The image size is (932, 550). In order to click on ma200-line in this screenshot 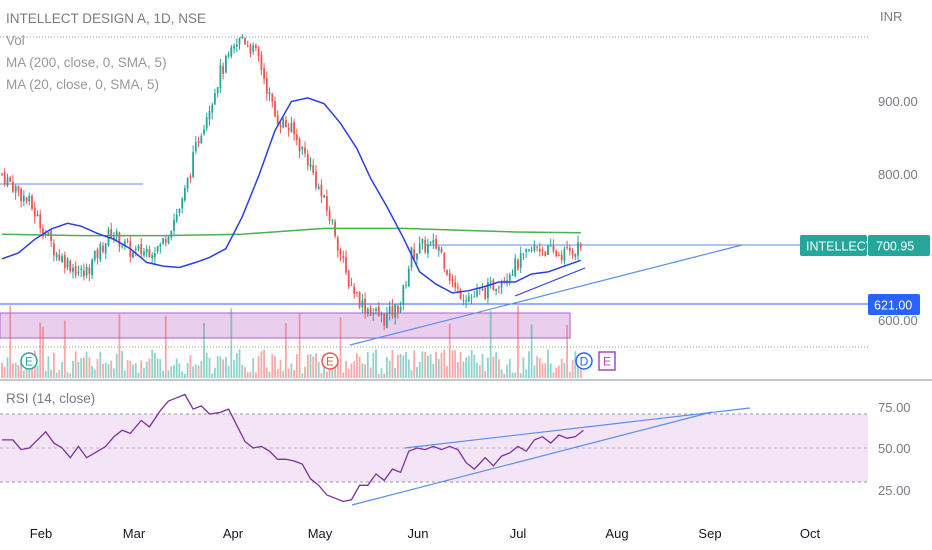, I will do `click(291, 232)`.